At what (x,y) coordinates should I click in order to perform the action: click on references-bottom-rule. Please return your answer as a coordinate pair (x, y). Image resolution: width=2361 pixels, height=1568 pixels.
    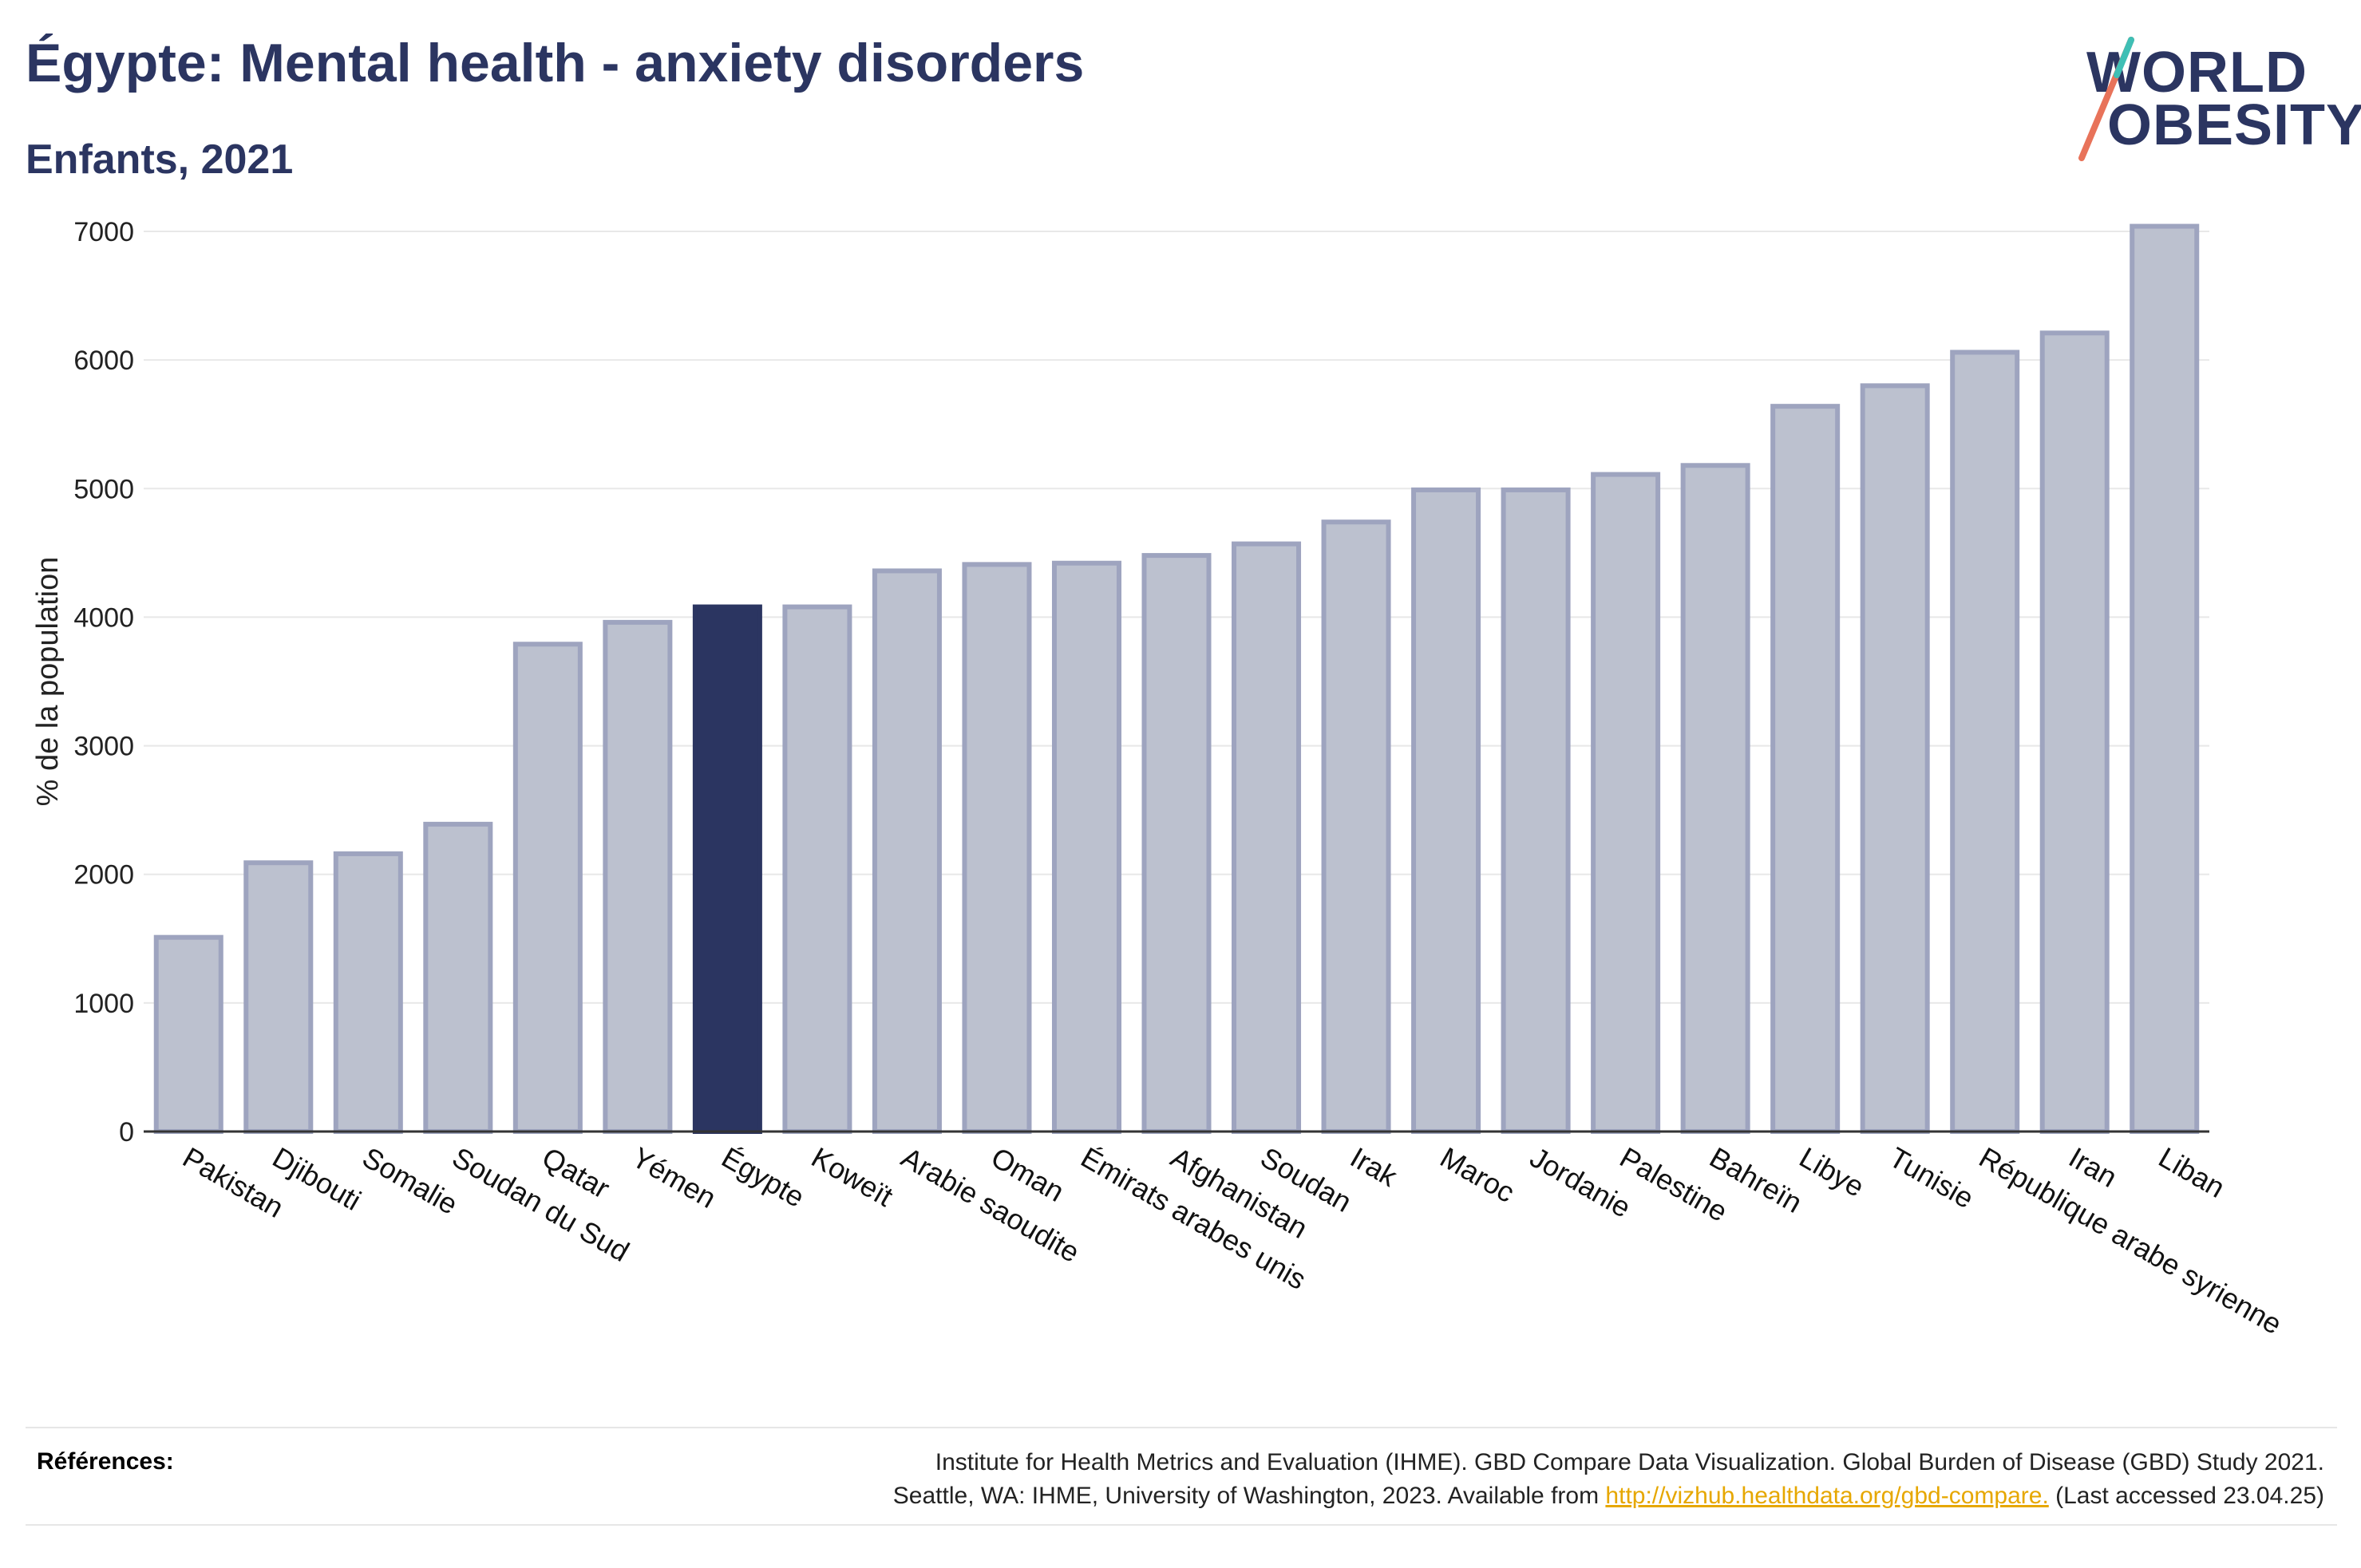
    Looking at the image, I should click on (1181, 1525).